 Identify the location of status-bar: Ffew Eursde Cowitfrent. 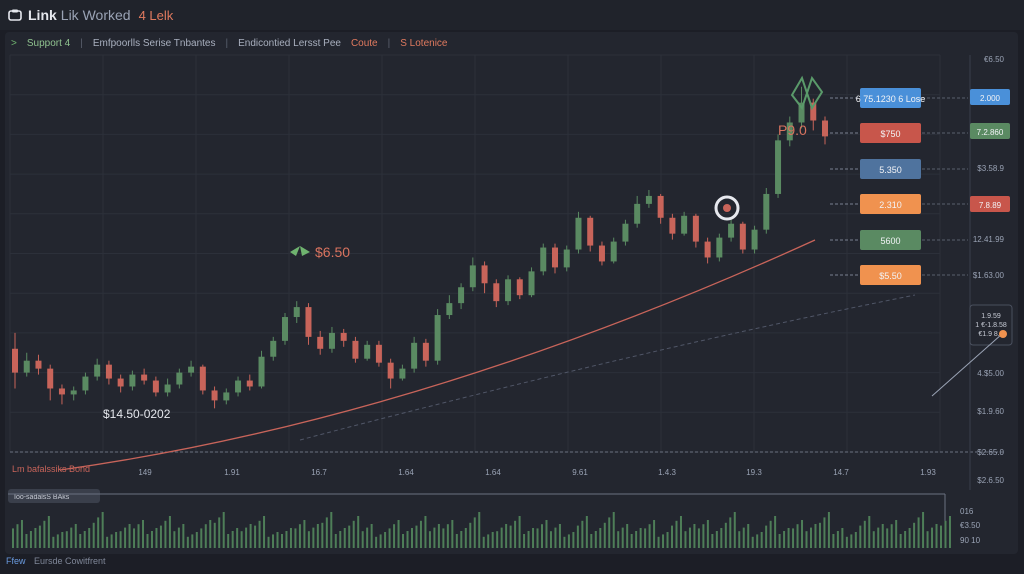
(56, 561).